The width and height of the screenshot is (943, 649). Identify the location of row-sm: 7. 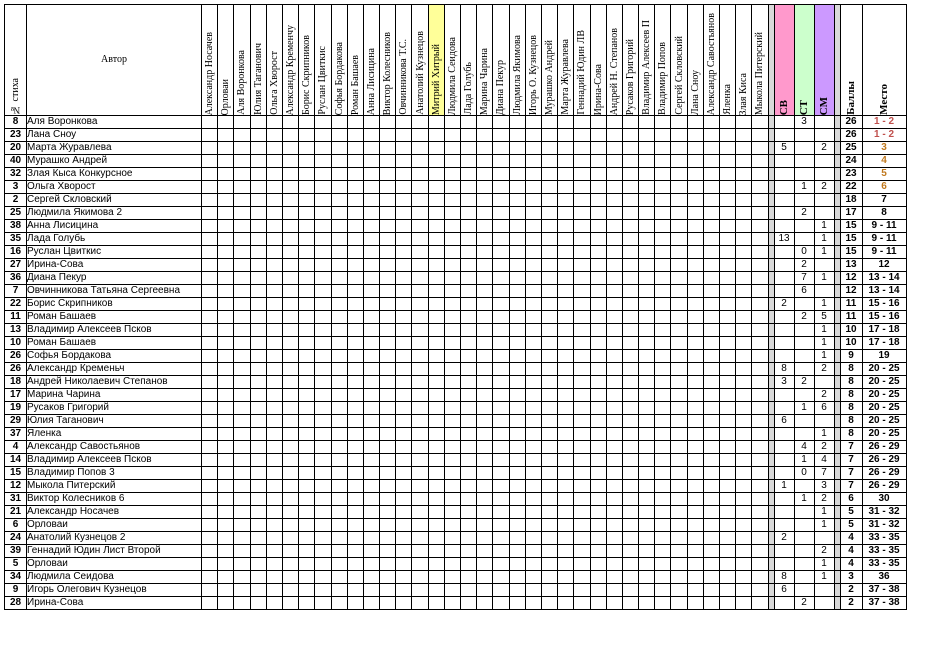
(824, 473).